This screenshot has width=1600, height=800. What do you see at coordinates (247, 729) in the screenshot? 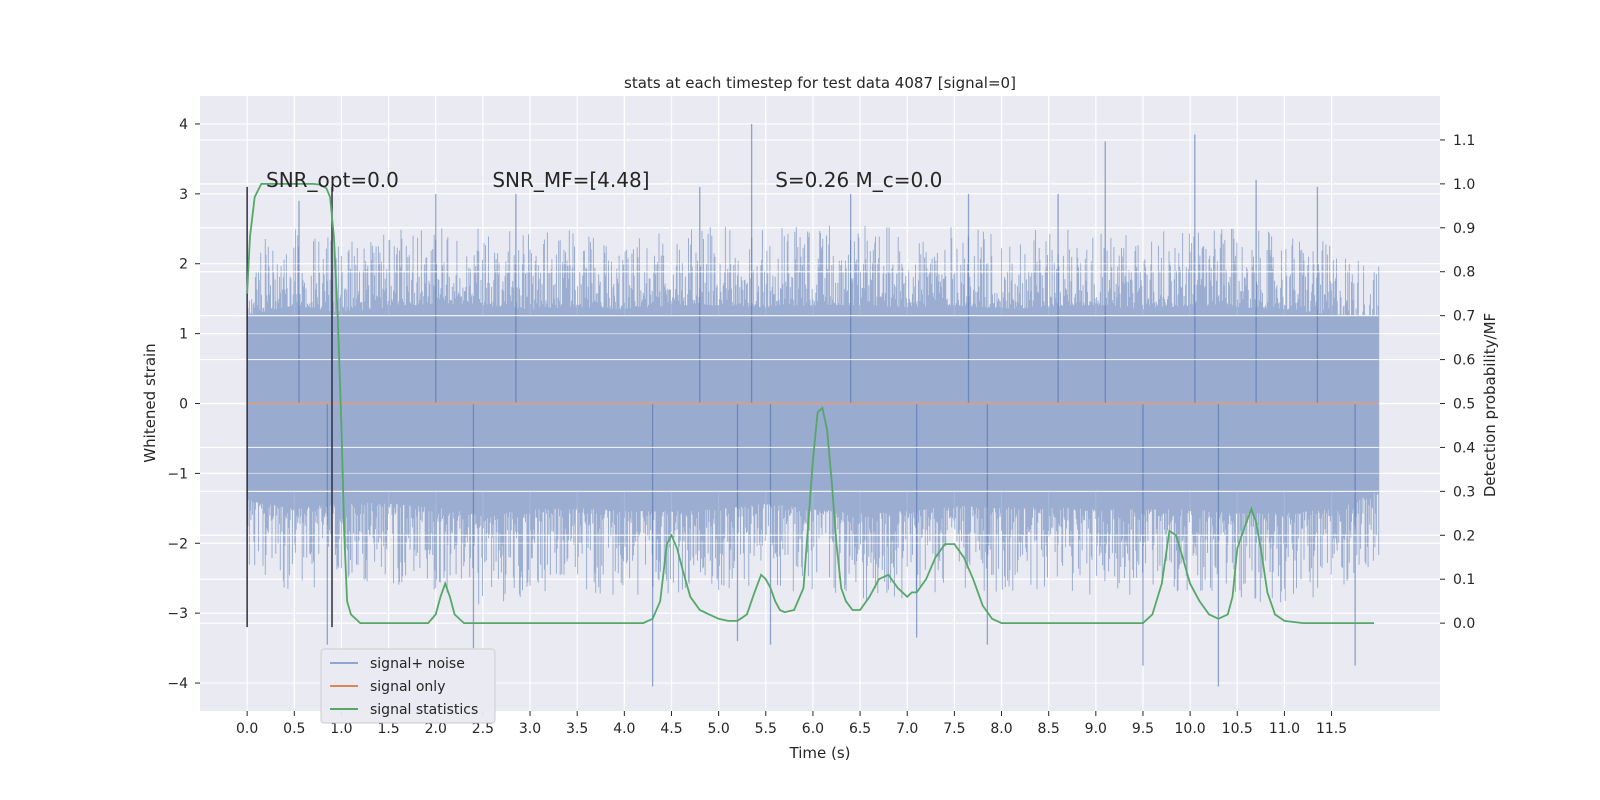
I see `x-tick-label: 0.0` at bounding box center [247, 729].